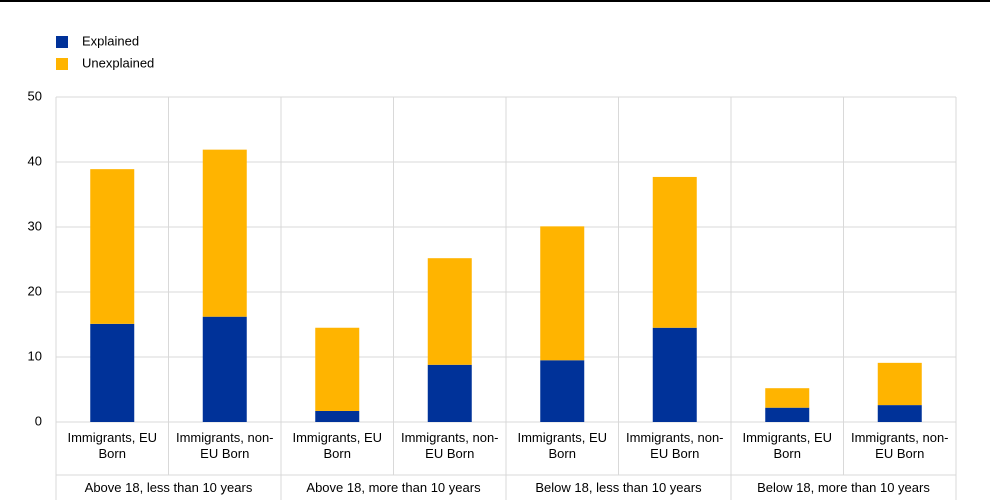  Describe the element at coordinates (35, 160) in the screenshot. I see `y-tick-label: 40` at that location.